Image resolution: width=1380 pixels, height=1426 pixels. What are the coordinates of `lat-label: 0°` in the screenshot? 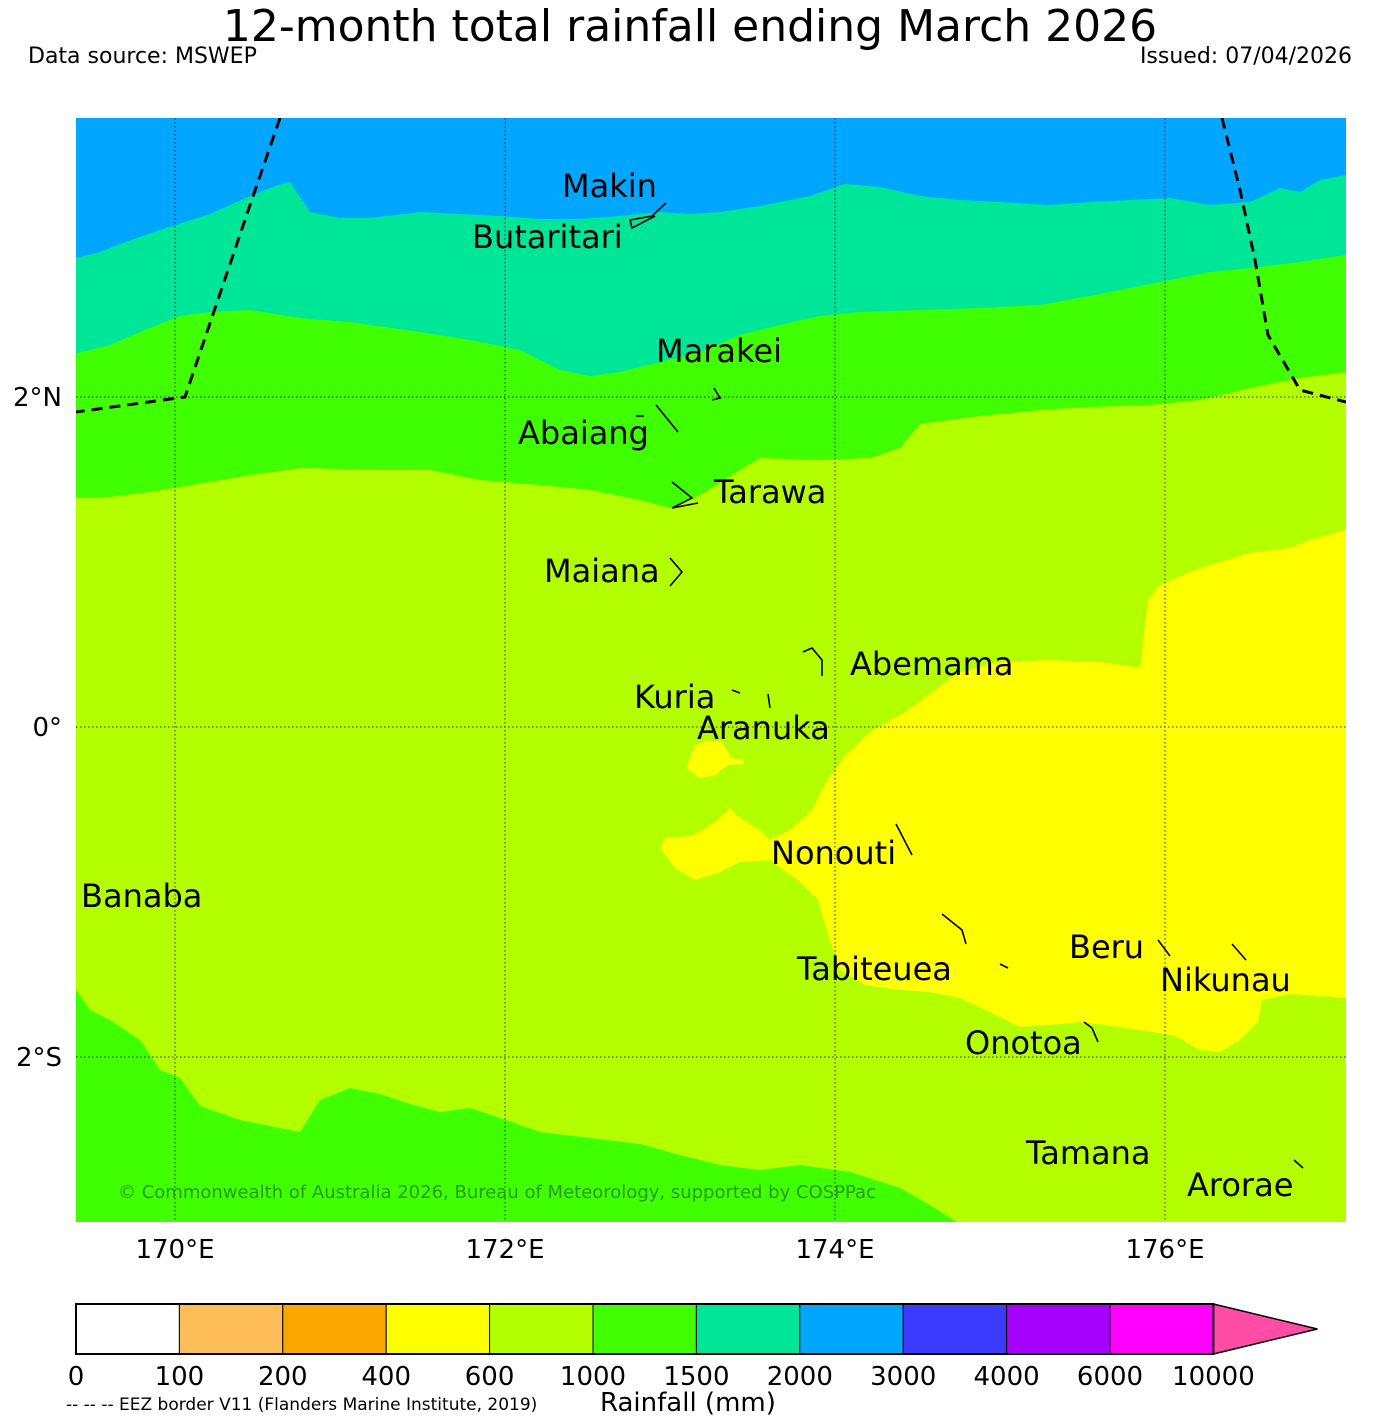 It's located at (47, 728).